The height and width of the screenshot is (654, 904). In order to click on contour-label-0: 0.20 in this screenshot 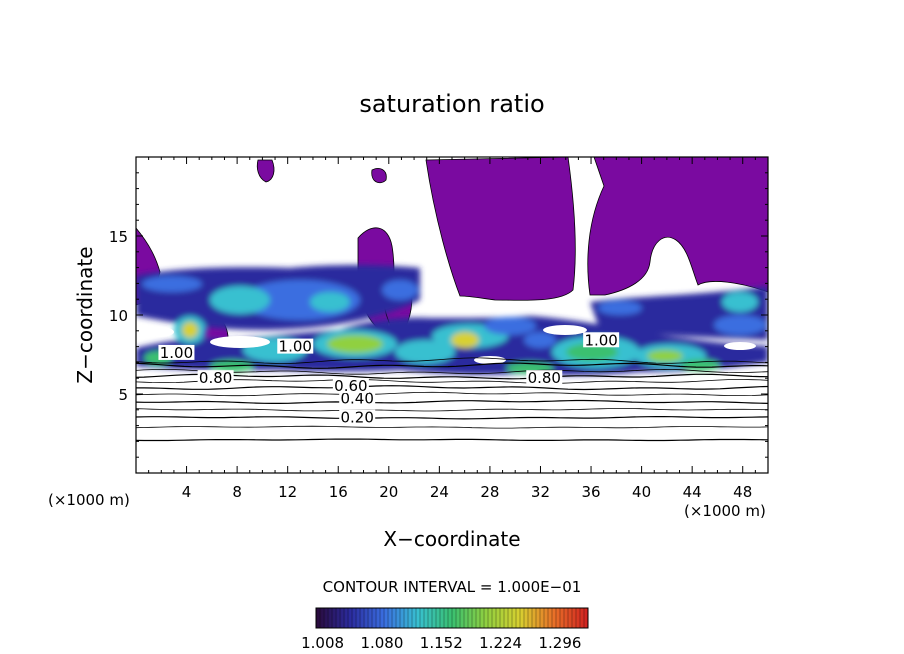, I will do `click(356, 418)`.